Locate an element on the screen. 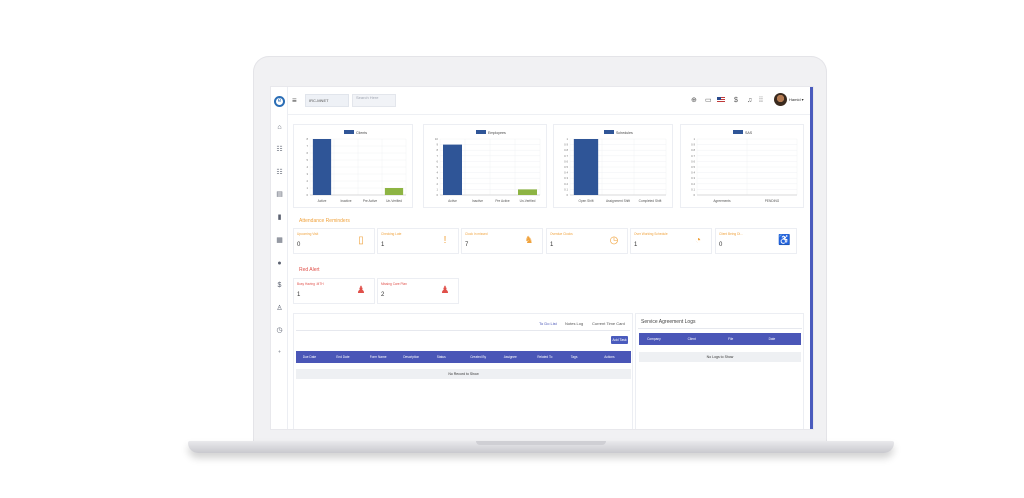 This screenshot has width=1024, height=498. tab-todo: To Do List is located at coordinates (548, 323).